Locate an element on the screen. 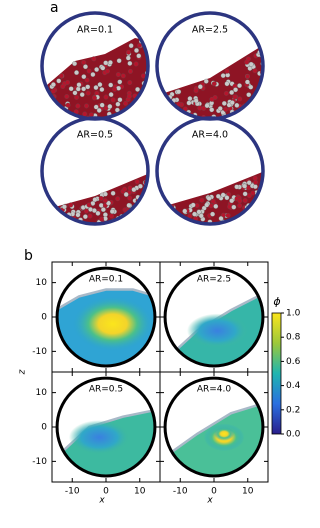 The height and width of the screenshot is (528, 320). colorbar-tick-label: 0.0 is located at coordinates (293, 435).